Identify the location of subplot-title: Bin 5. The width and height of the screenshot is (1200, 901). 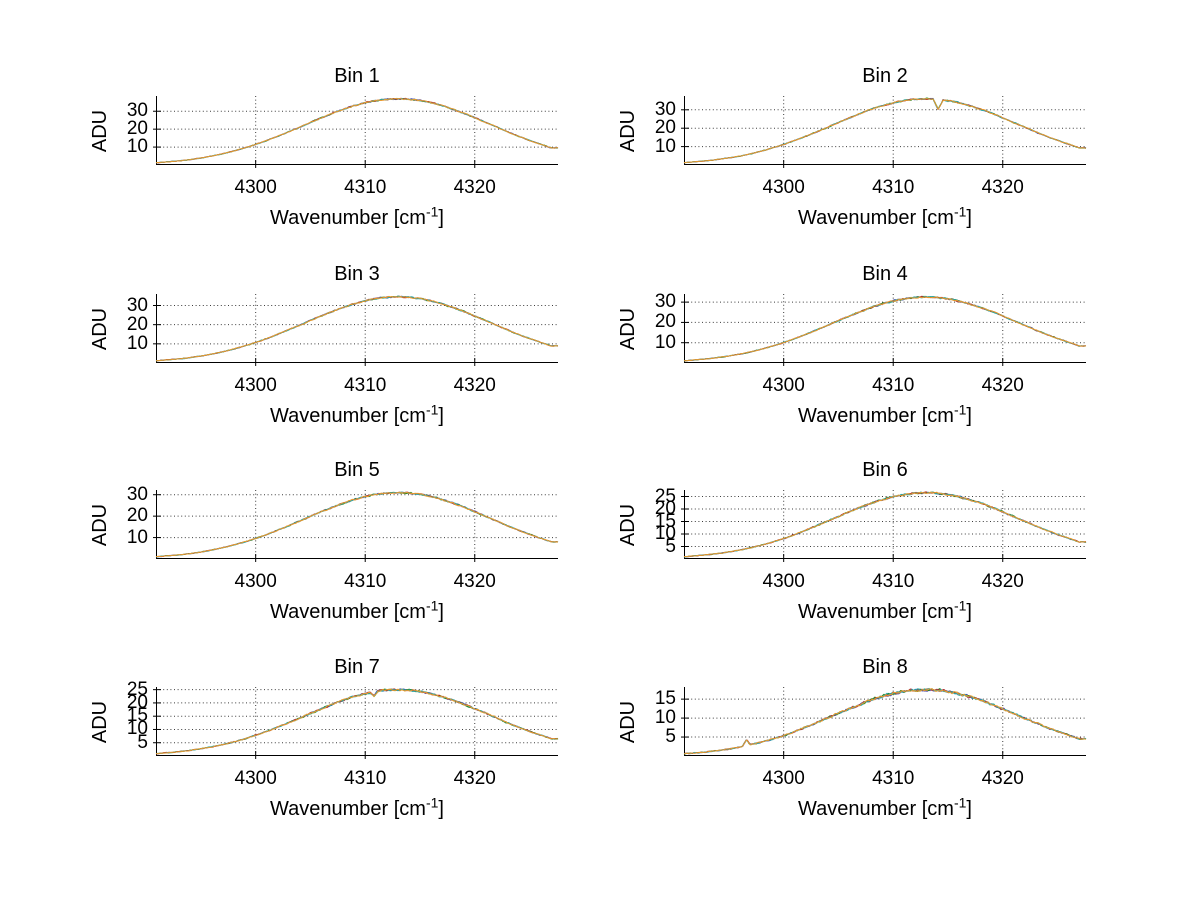
(357, 470).